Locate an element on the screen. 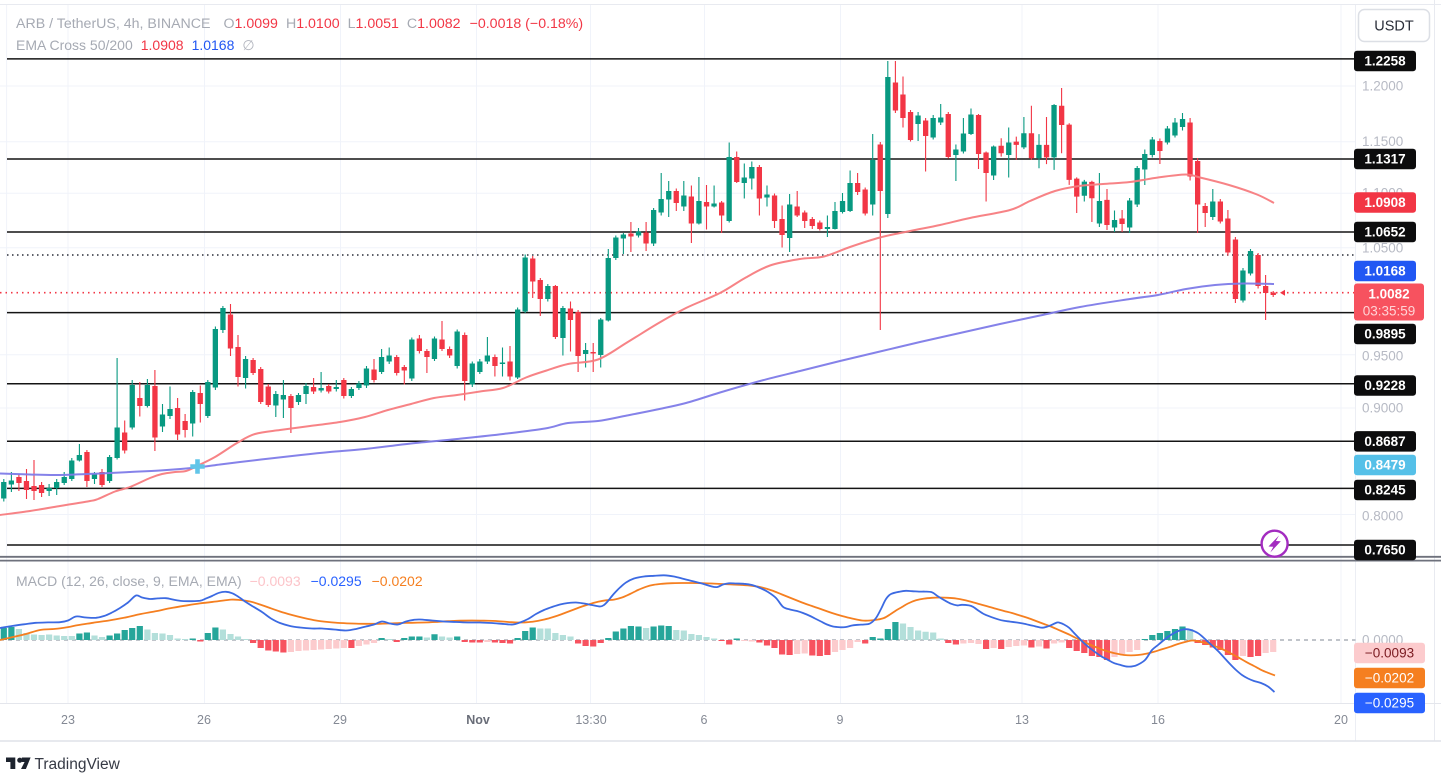  svg-text: 1.0652 is located at coordinates (1384, 232).